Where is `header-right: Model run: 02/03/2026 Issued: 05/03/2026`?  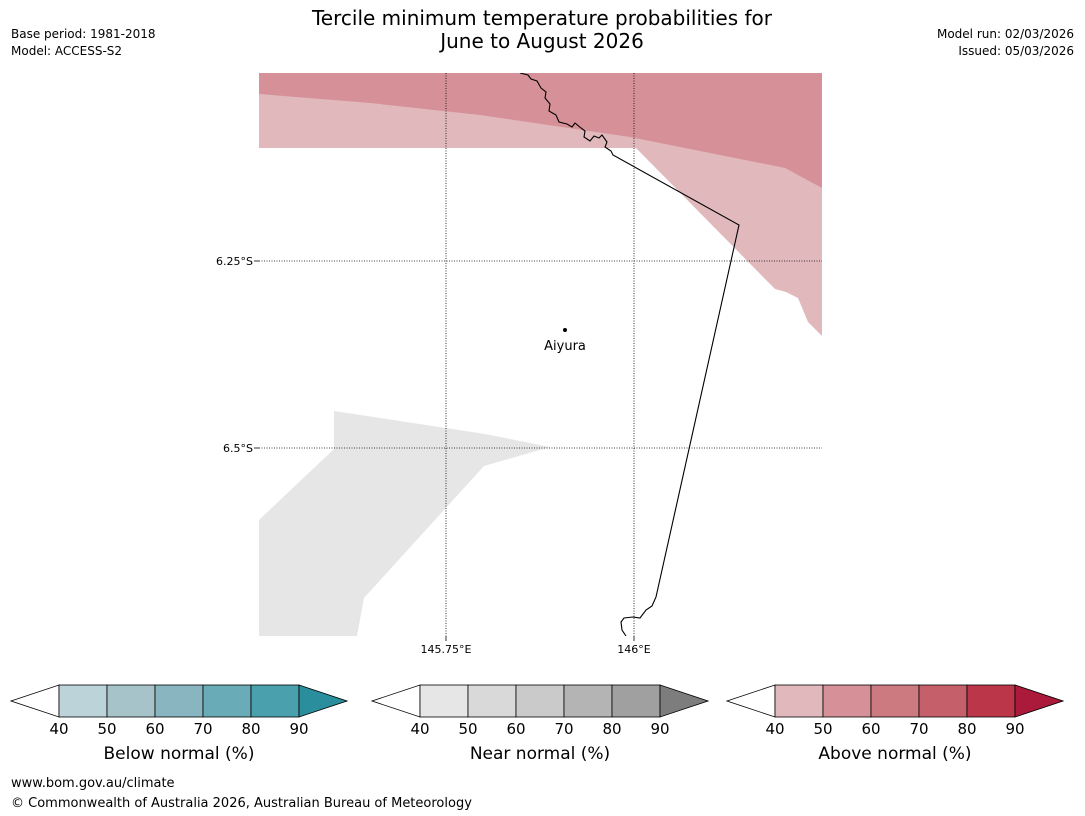 header-right: Model run: 02/03/2026 Issued: 05/03/2026 is located at coordinates (1005, 43).